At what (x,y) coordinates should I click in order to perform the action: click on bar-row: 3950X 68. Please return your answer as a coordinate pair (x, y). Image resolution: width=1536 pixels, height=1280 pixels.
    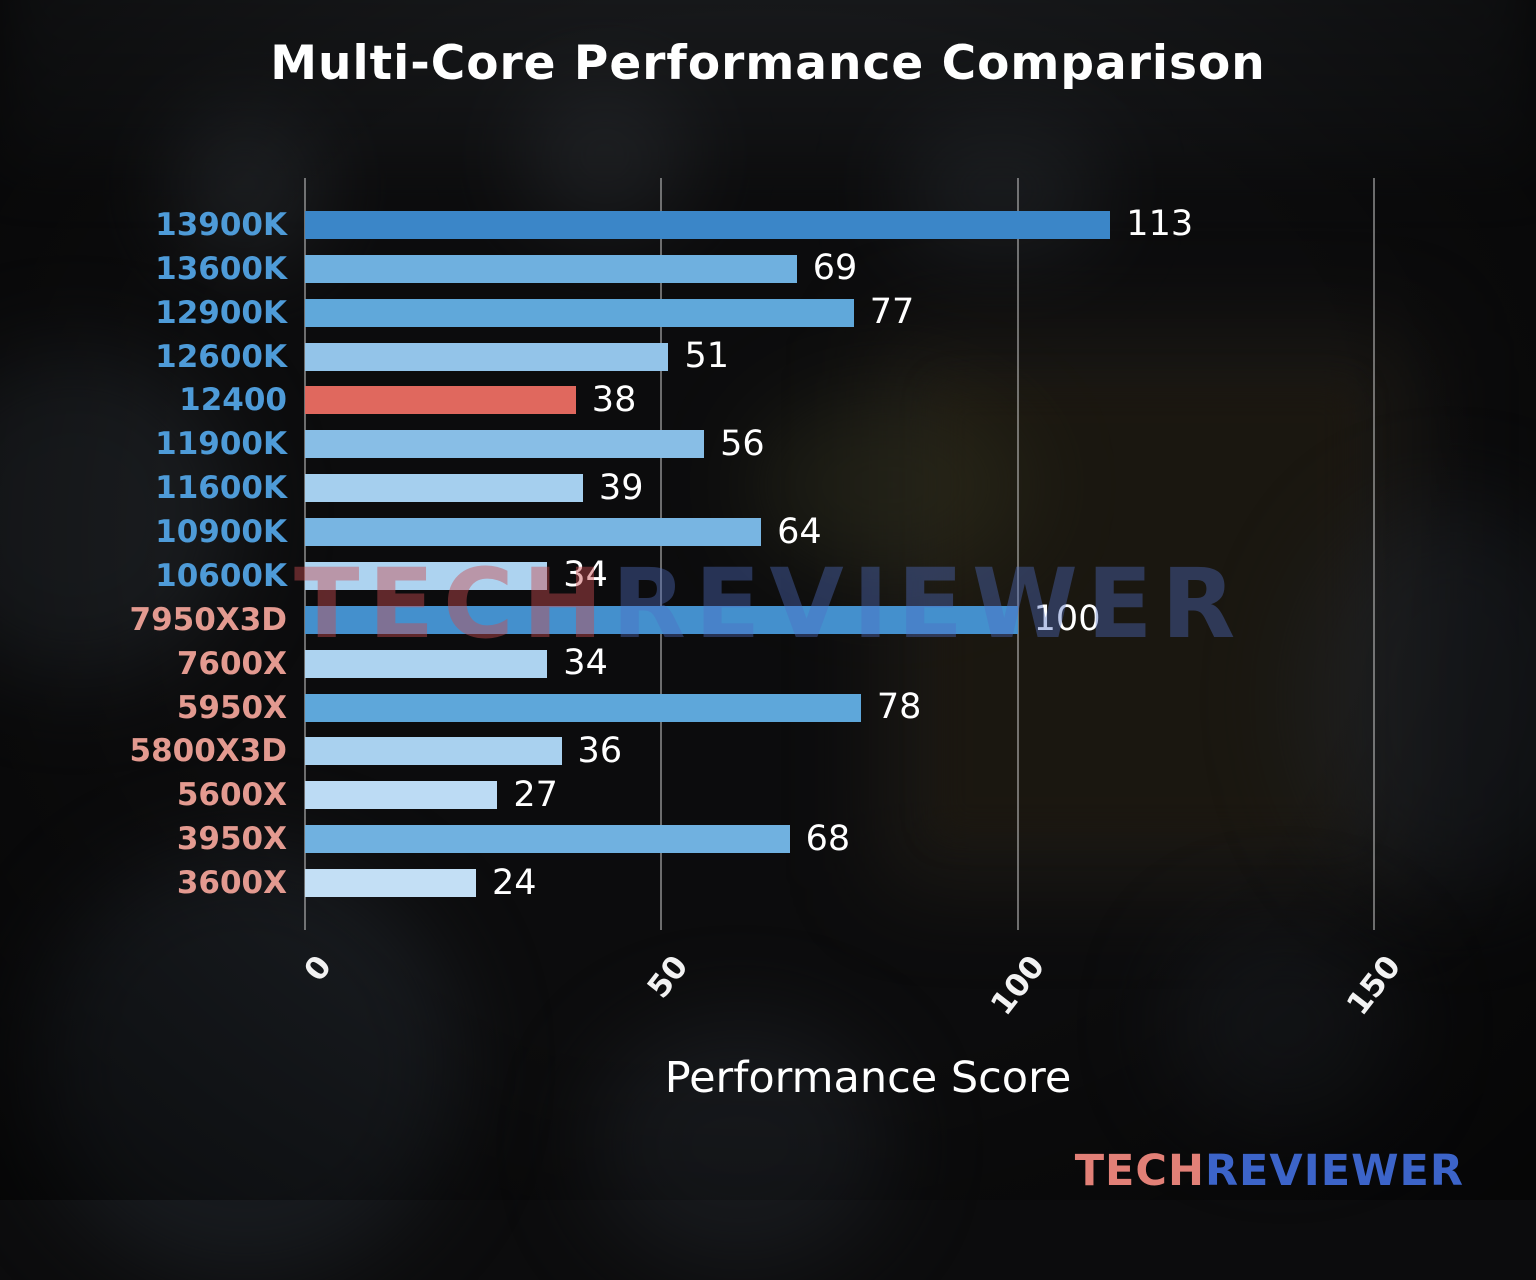
    Looking at the image, I should click on (804, 839).